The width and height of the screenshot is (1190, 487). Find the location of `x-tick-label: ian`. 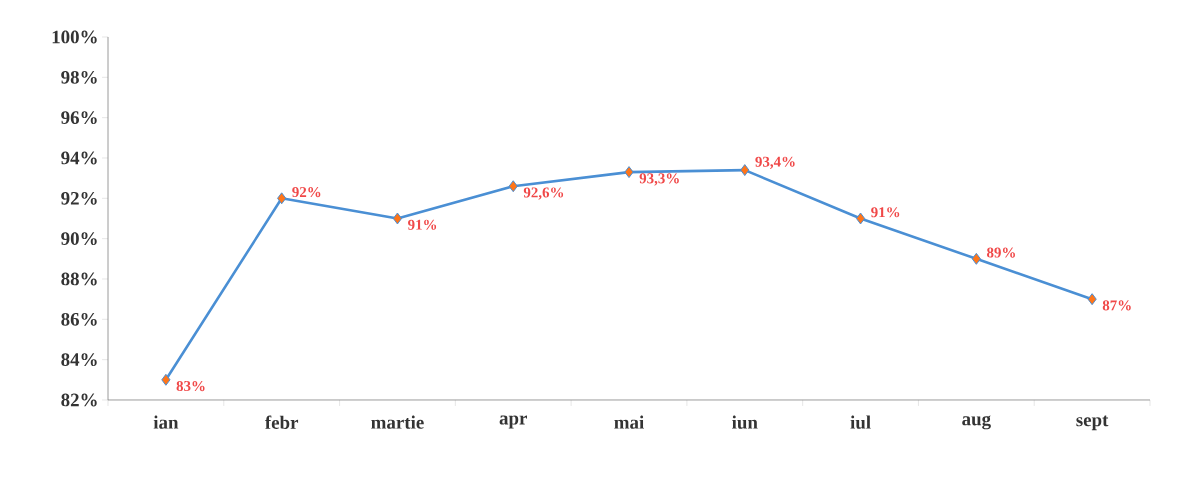

x-tick-label: ian is located at coordinates (166, 422).